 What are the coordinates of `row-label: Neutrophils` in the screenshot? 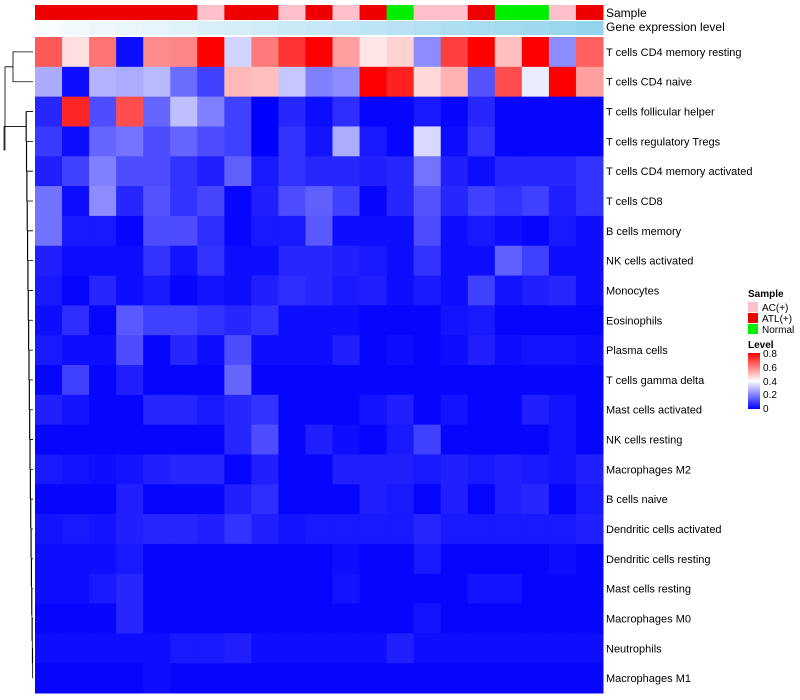 It's located at (634, 649).